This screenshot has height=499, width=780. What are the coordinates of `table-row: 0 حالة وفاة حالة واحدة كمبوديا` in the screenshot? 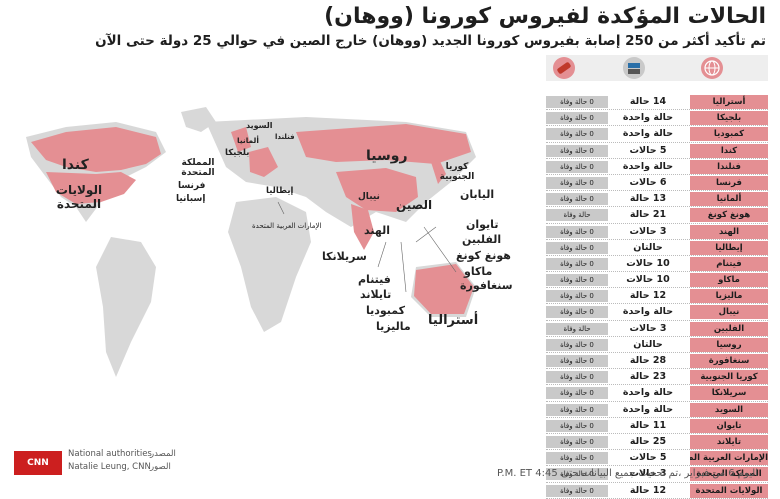 It's located at (657, 134).